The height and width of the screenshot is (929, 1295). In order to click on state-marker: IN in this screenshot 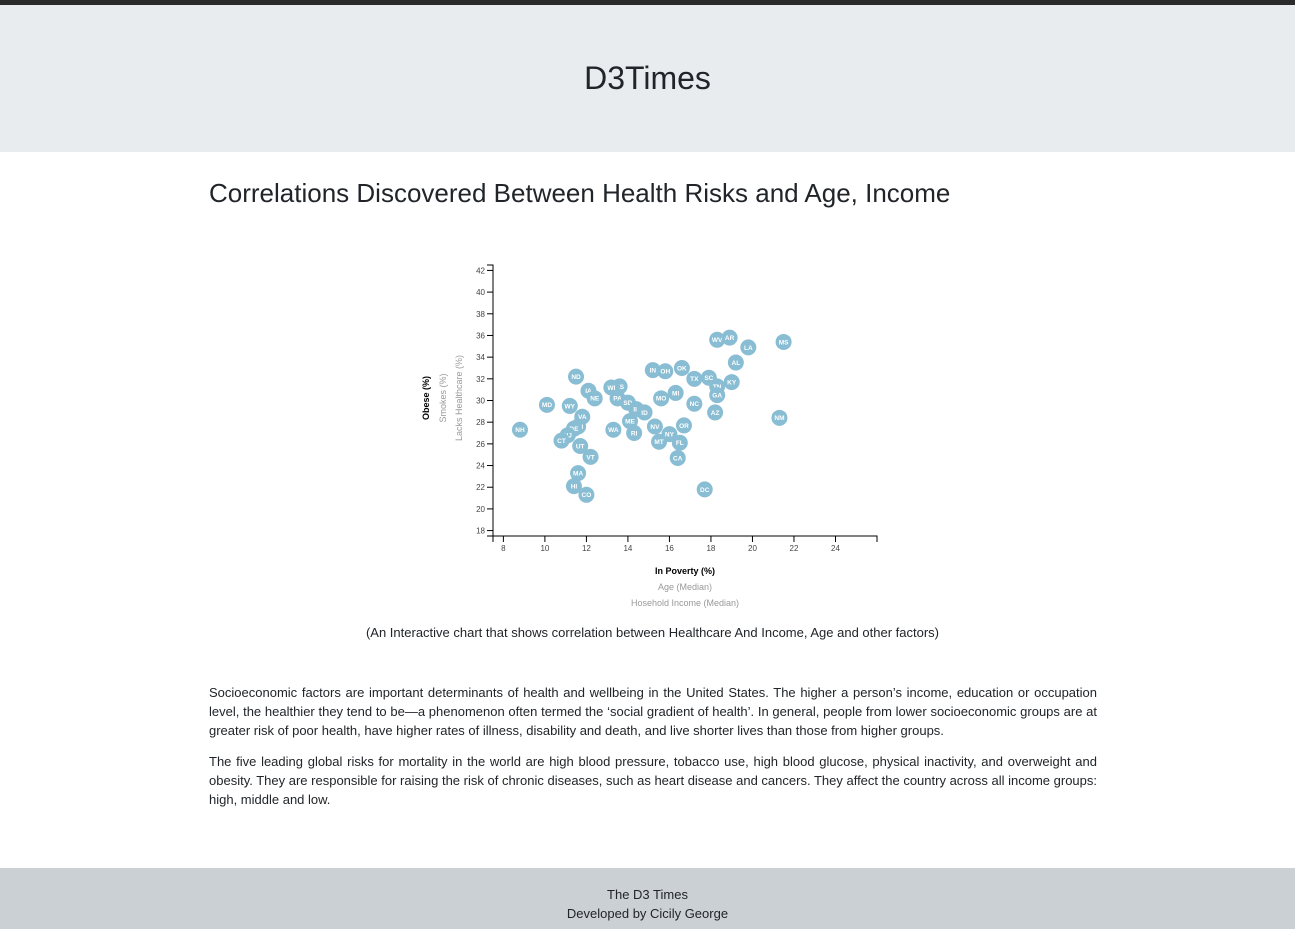, I will do `click(652, 370)`.